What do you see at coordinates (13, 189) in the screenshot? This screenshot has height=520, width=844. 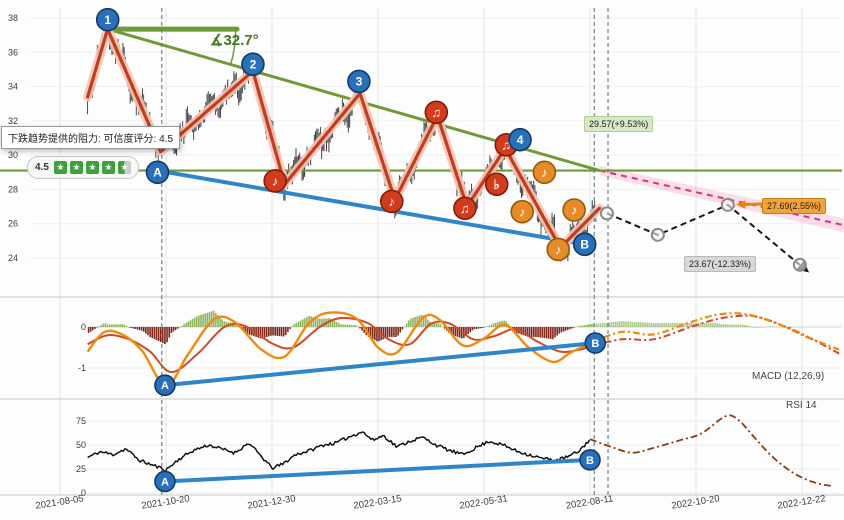 I see `svg-text: 28` at bounding box center [13, 189].